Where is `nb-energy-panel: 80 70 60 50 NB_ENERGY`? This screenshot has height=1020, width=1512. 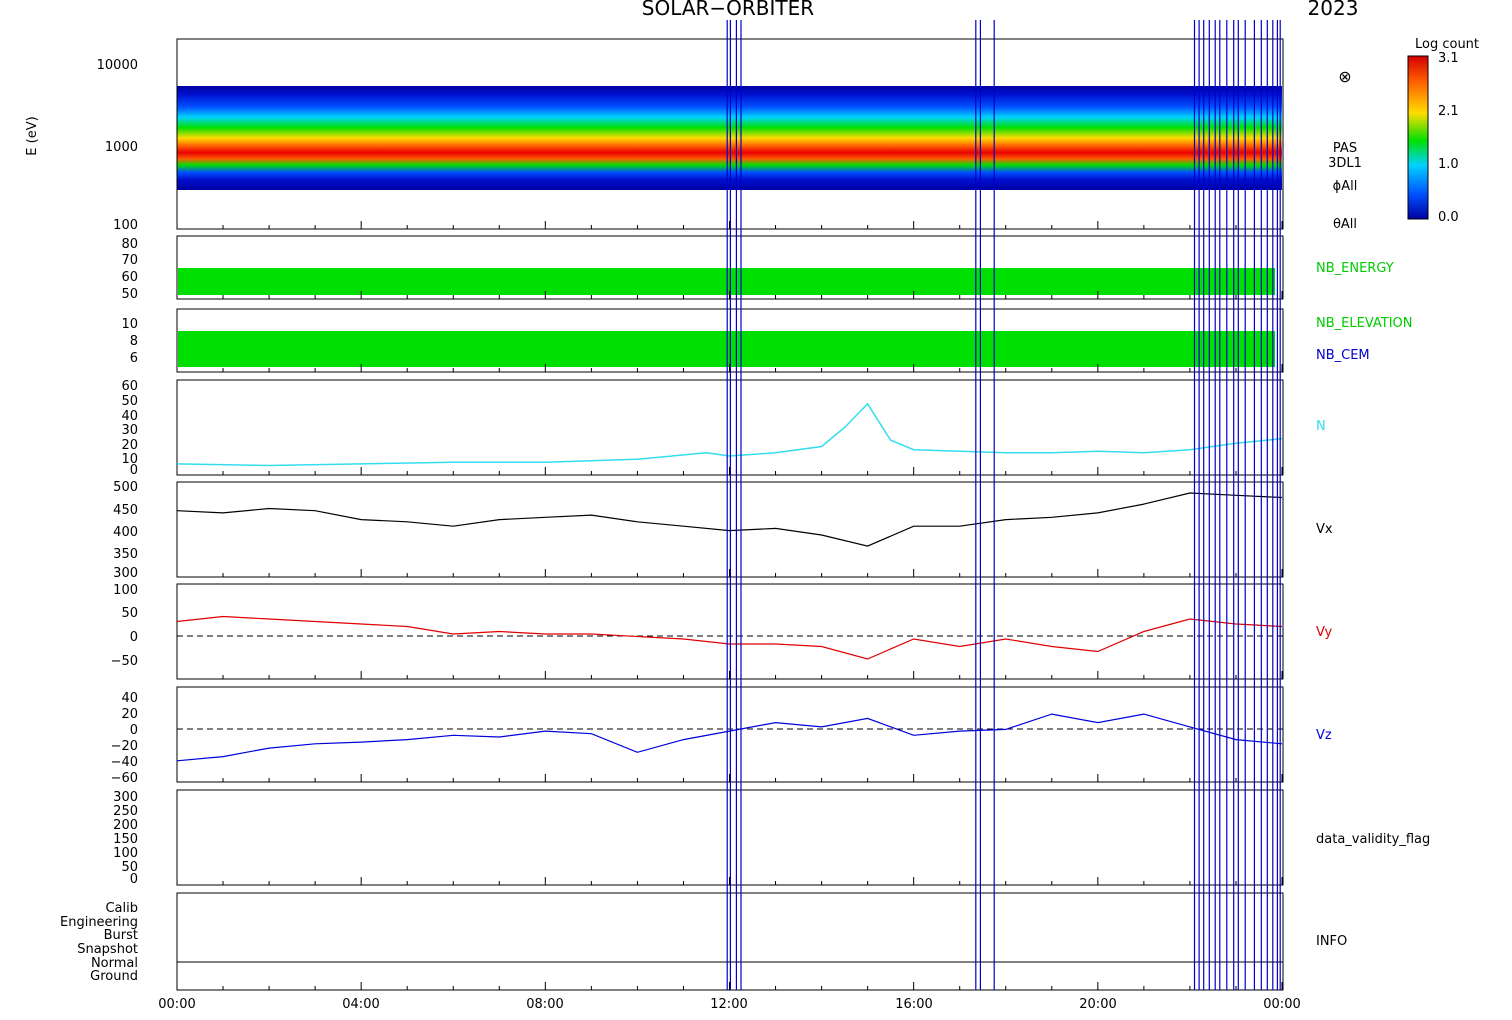 nb-energy-panel: 80 70 60 50 NB_ENERGY is located at coordinates (757, 268).